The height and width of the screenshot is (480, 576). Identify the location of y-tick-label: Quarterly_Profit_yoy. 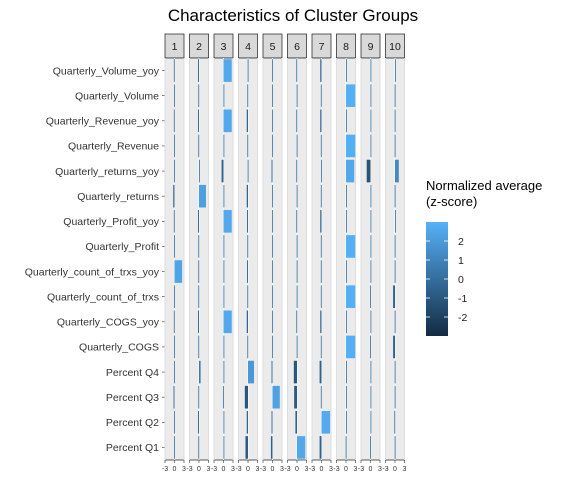
(111, 222).